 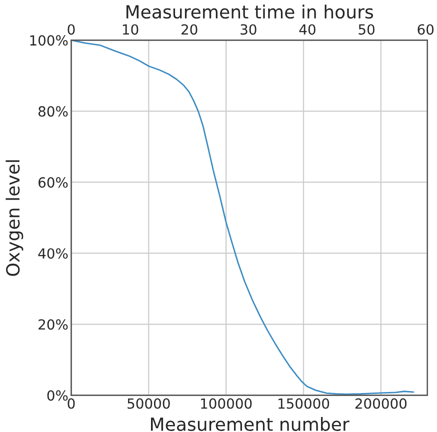 I want to click on y-tick-label: 80%, so click(x=53, y=111).